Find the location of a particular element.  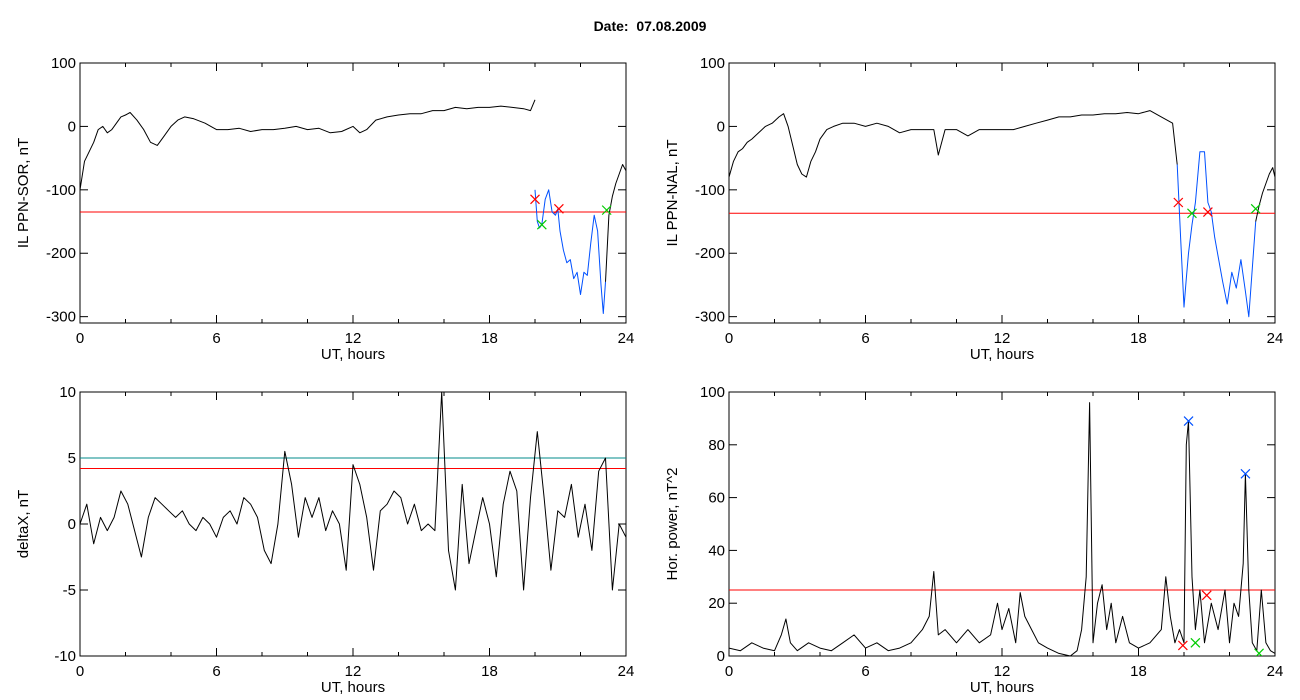

y-tick-label: -10 is located at coordinates (65, 656).